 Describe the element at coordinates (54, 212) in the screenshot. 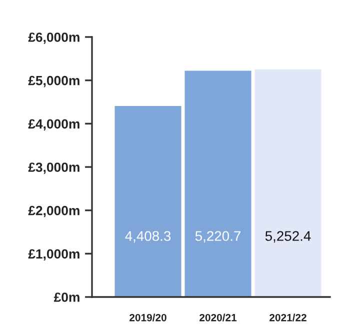

I see `y-tick-label: £2,000m` at that location.